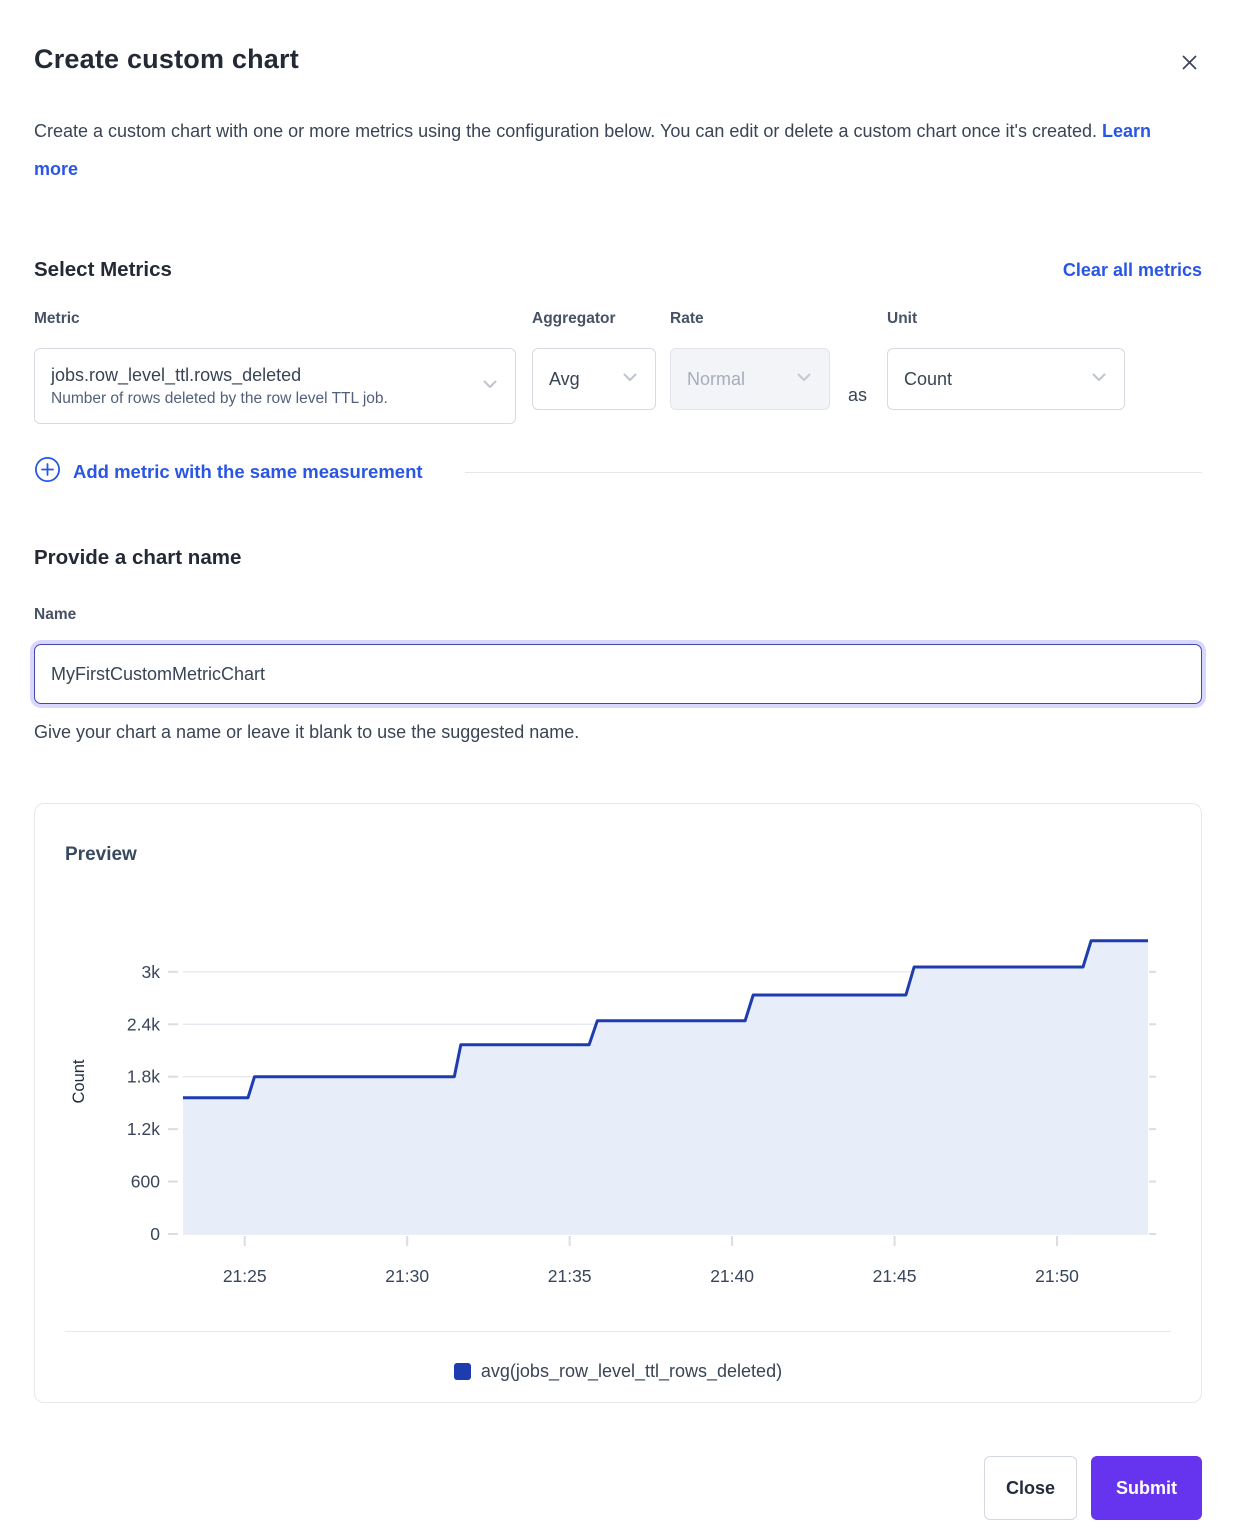  I want to click on aggregator-select-value: Avg, so click(564, 378).